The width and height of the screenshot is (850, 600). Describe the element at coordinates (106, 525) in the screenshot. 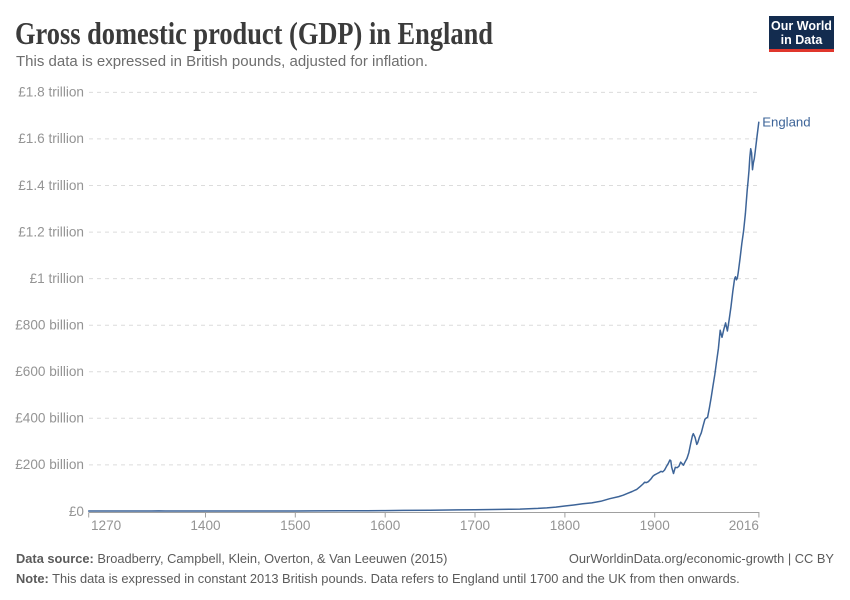

I see `svg-text: 1270` at that location.